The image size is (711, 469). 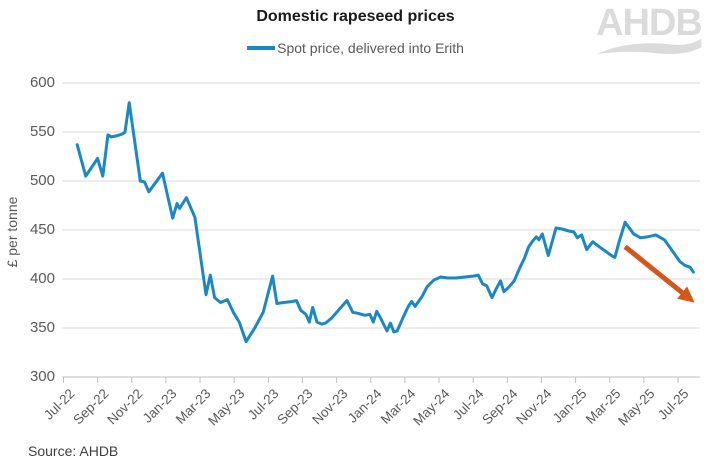 I want to click on y-axis-tick-label: 300, so click(x=42, y=376).